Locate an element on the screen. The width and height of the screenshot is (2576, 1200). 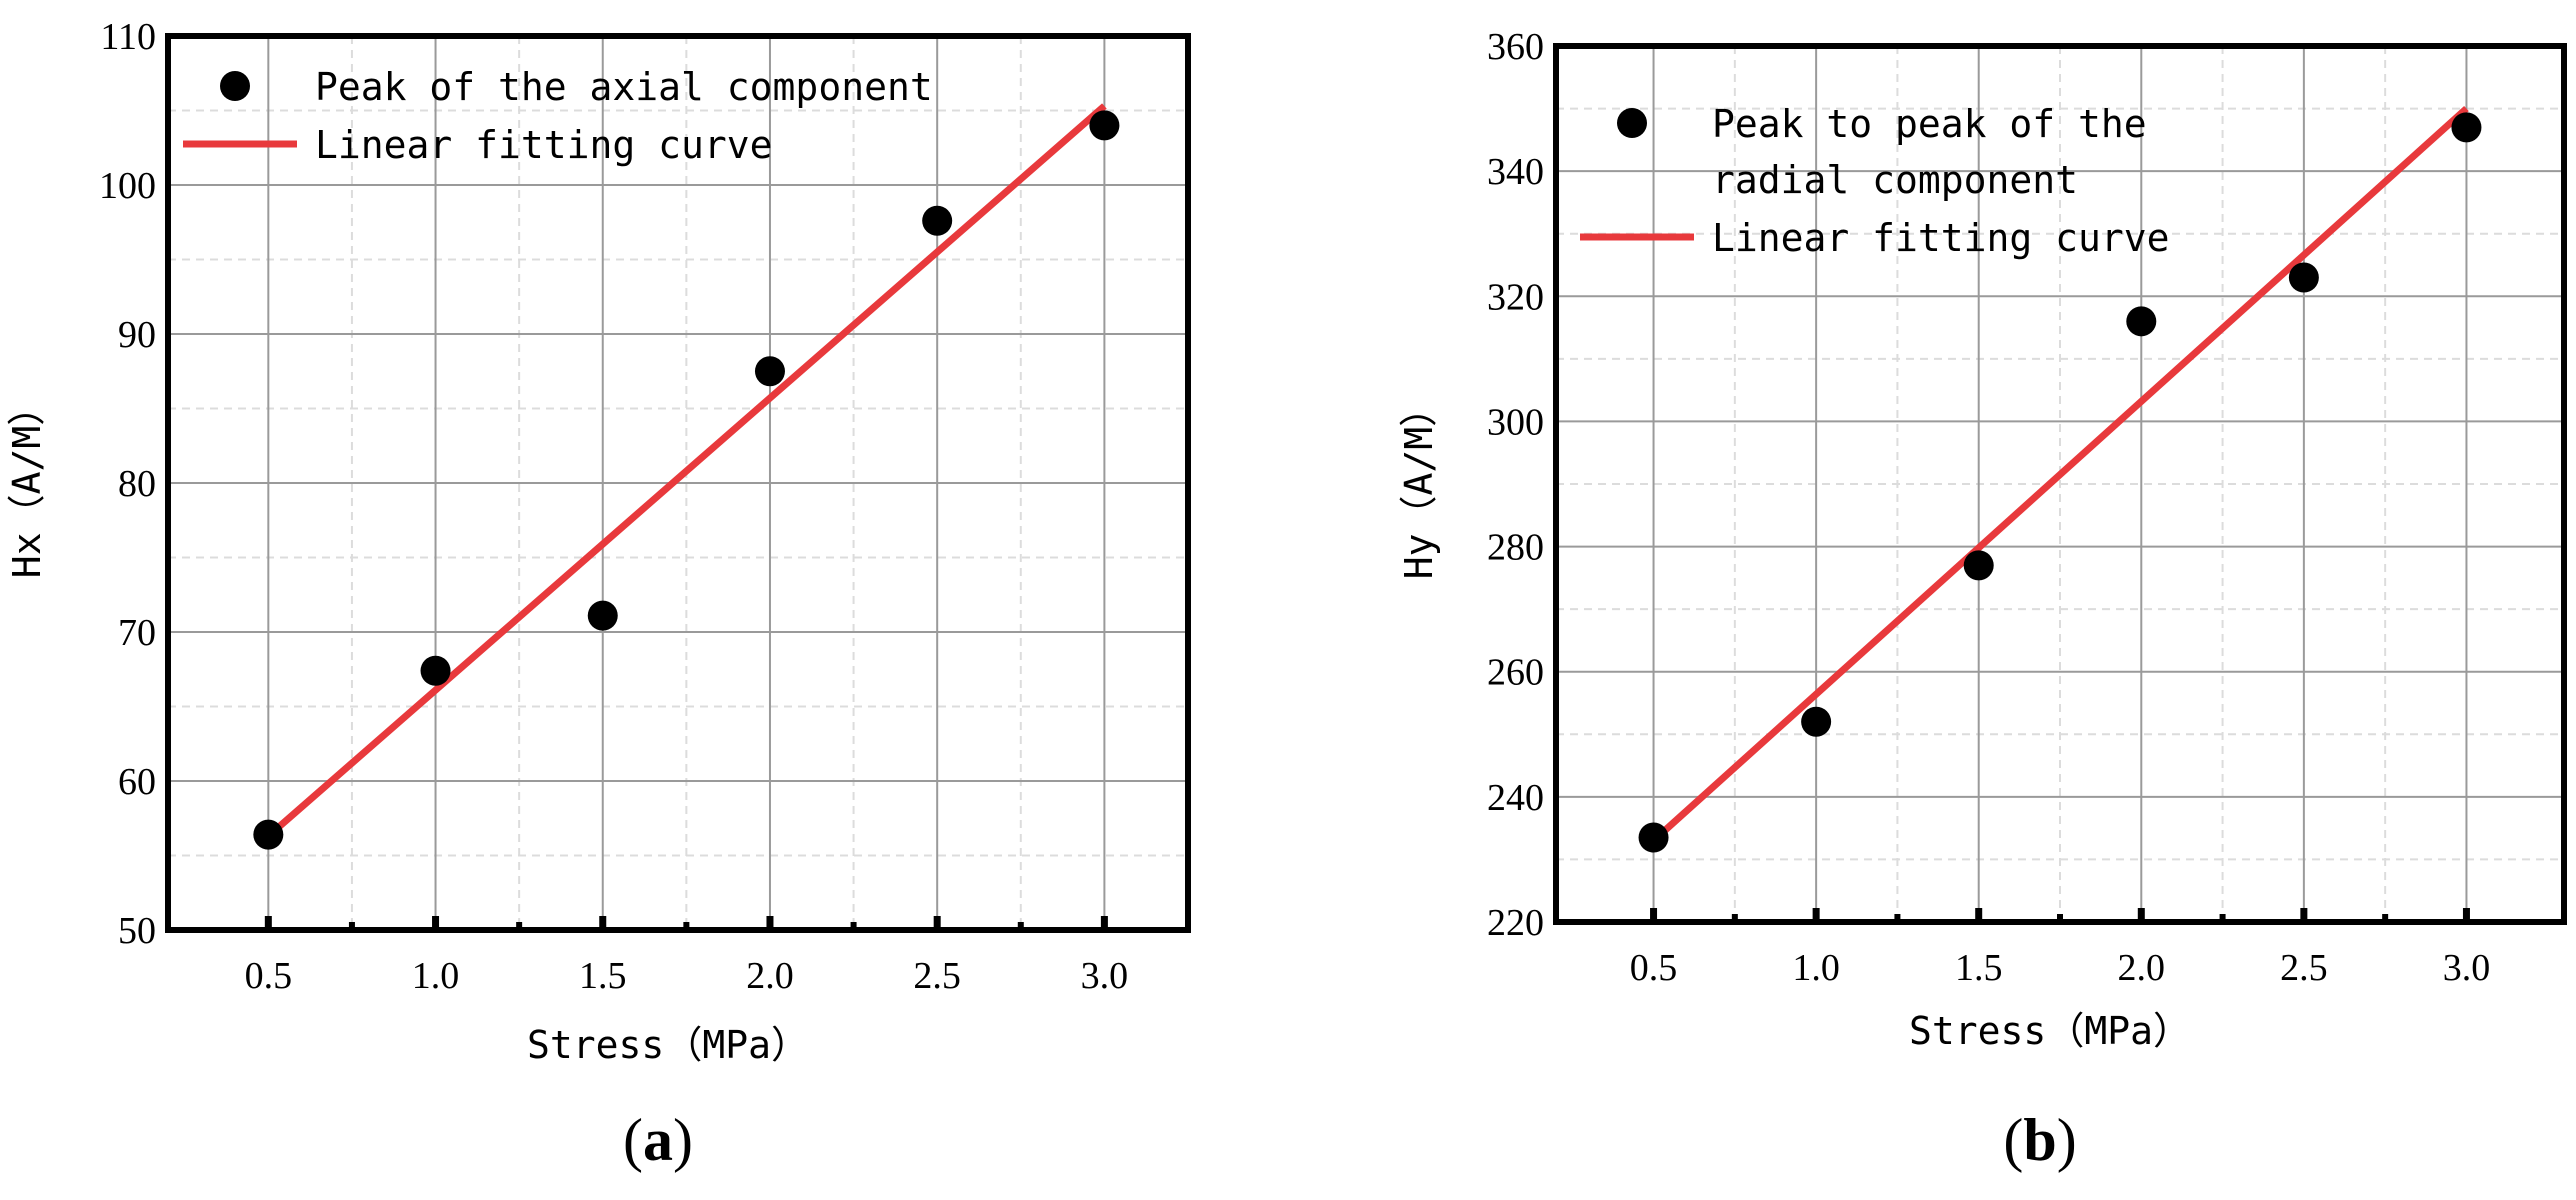
a-x-tick-label: 1.5 is located at coordinates (603, 976).